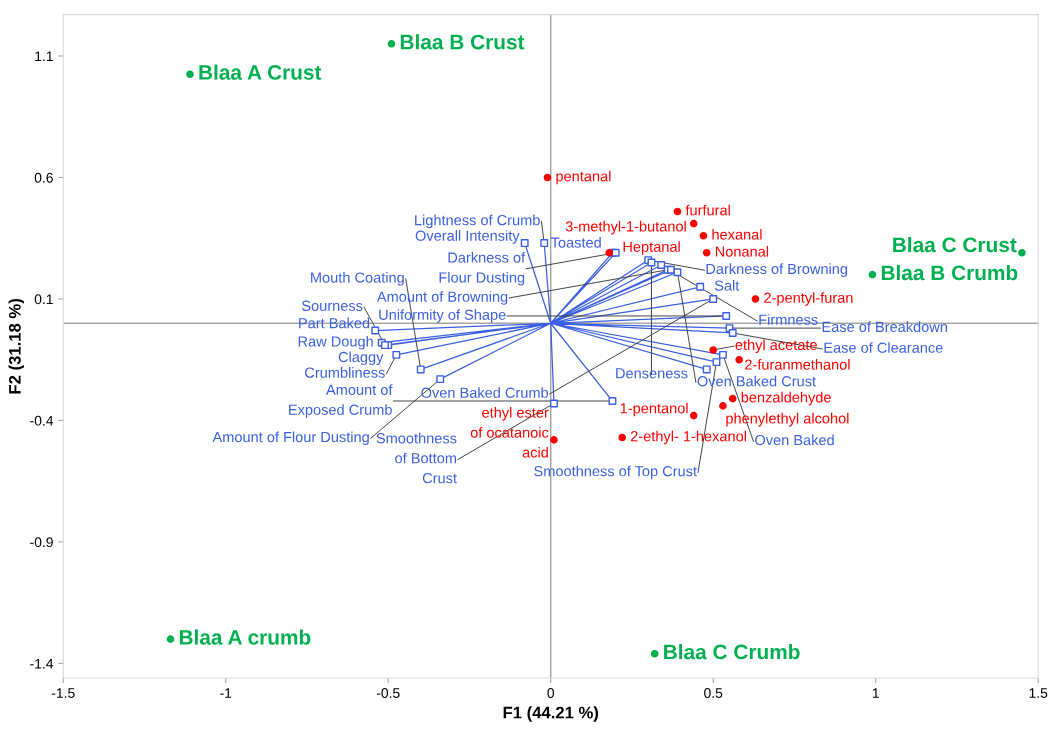  What do you see at coordinates (388, 693) in the screenshot?
I see `x-tick-label: -0.5` at bounding box center [388, 693].